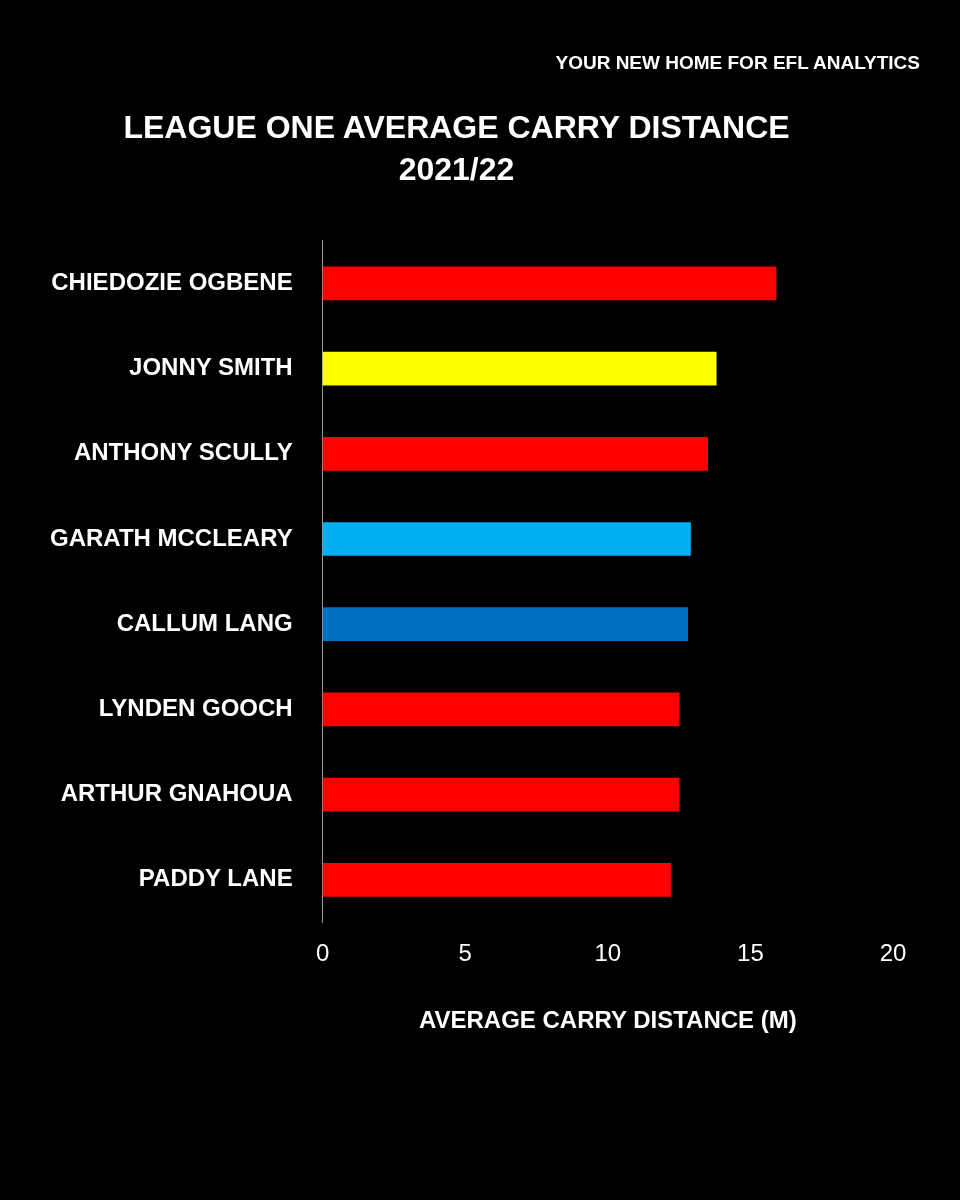 The height and width of the screenshot is (1200, 960). Describe the element at coordinates (211, 367) in the screenshot. I see `y-tick-label: JONNY SMITH` at that location.